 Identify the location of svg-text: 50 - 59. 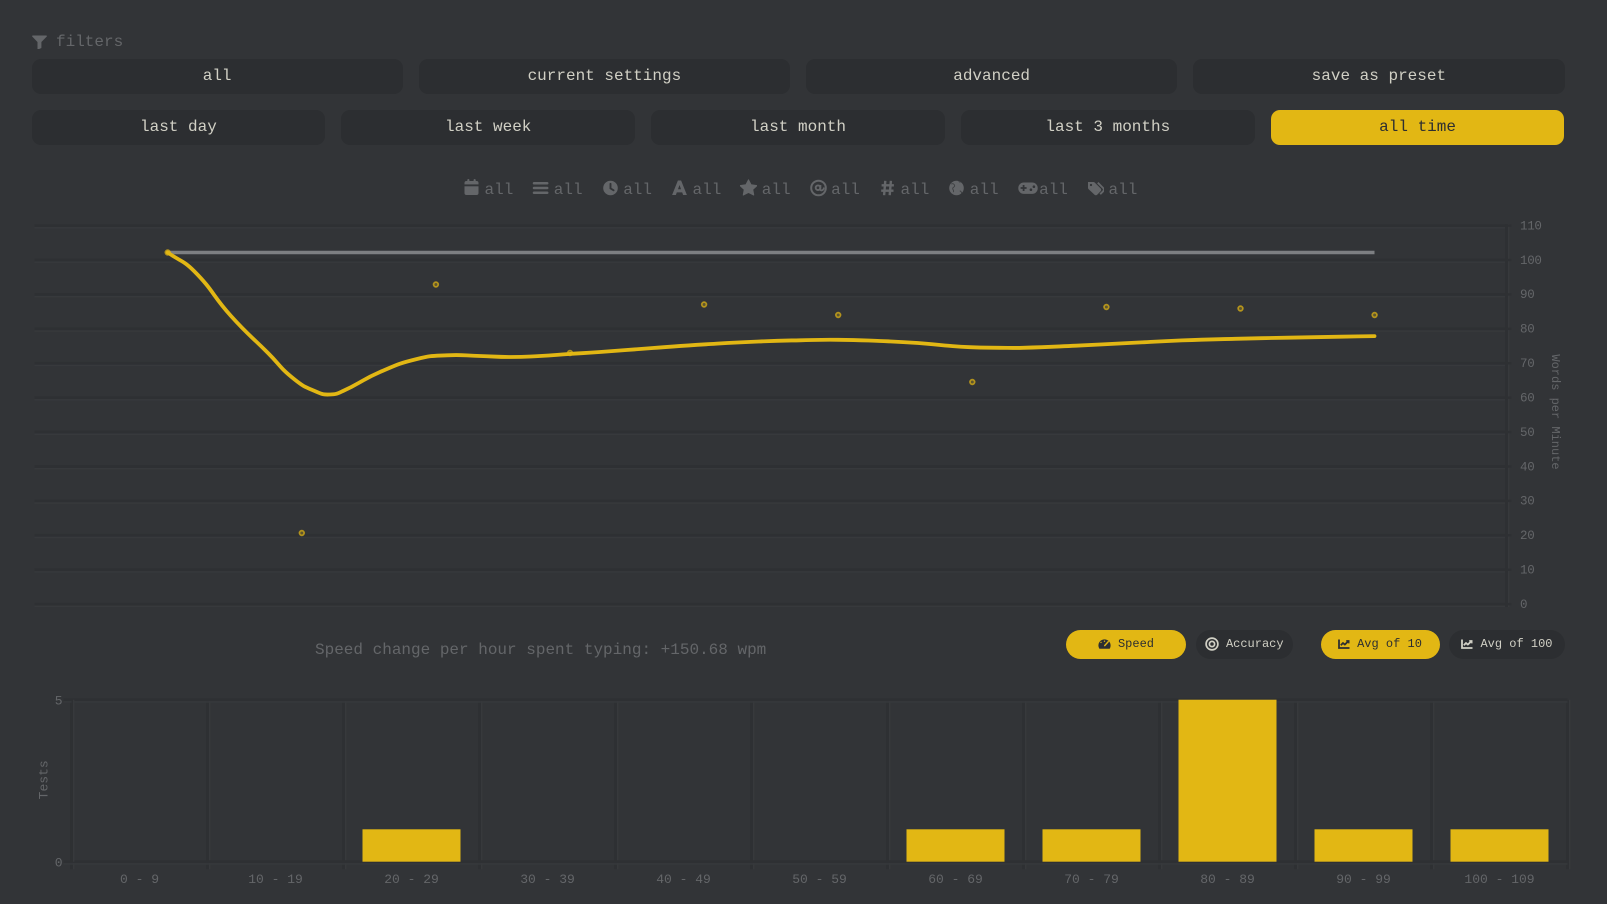
(819, 879).